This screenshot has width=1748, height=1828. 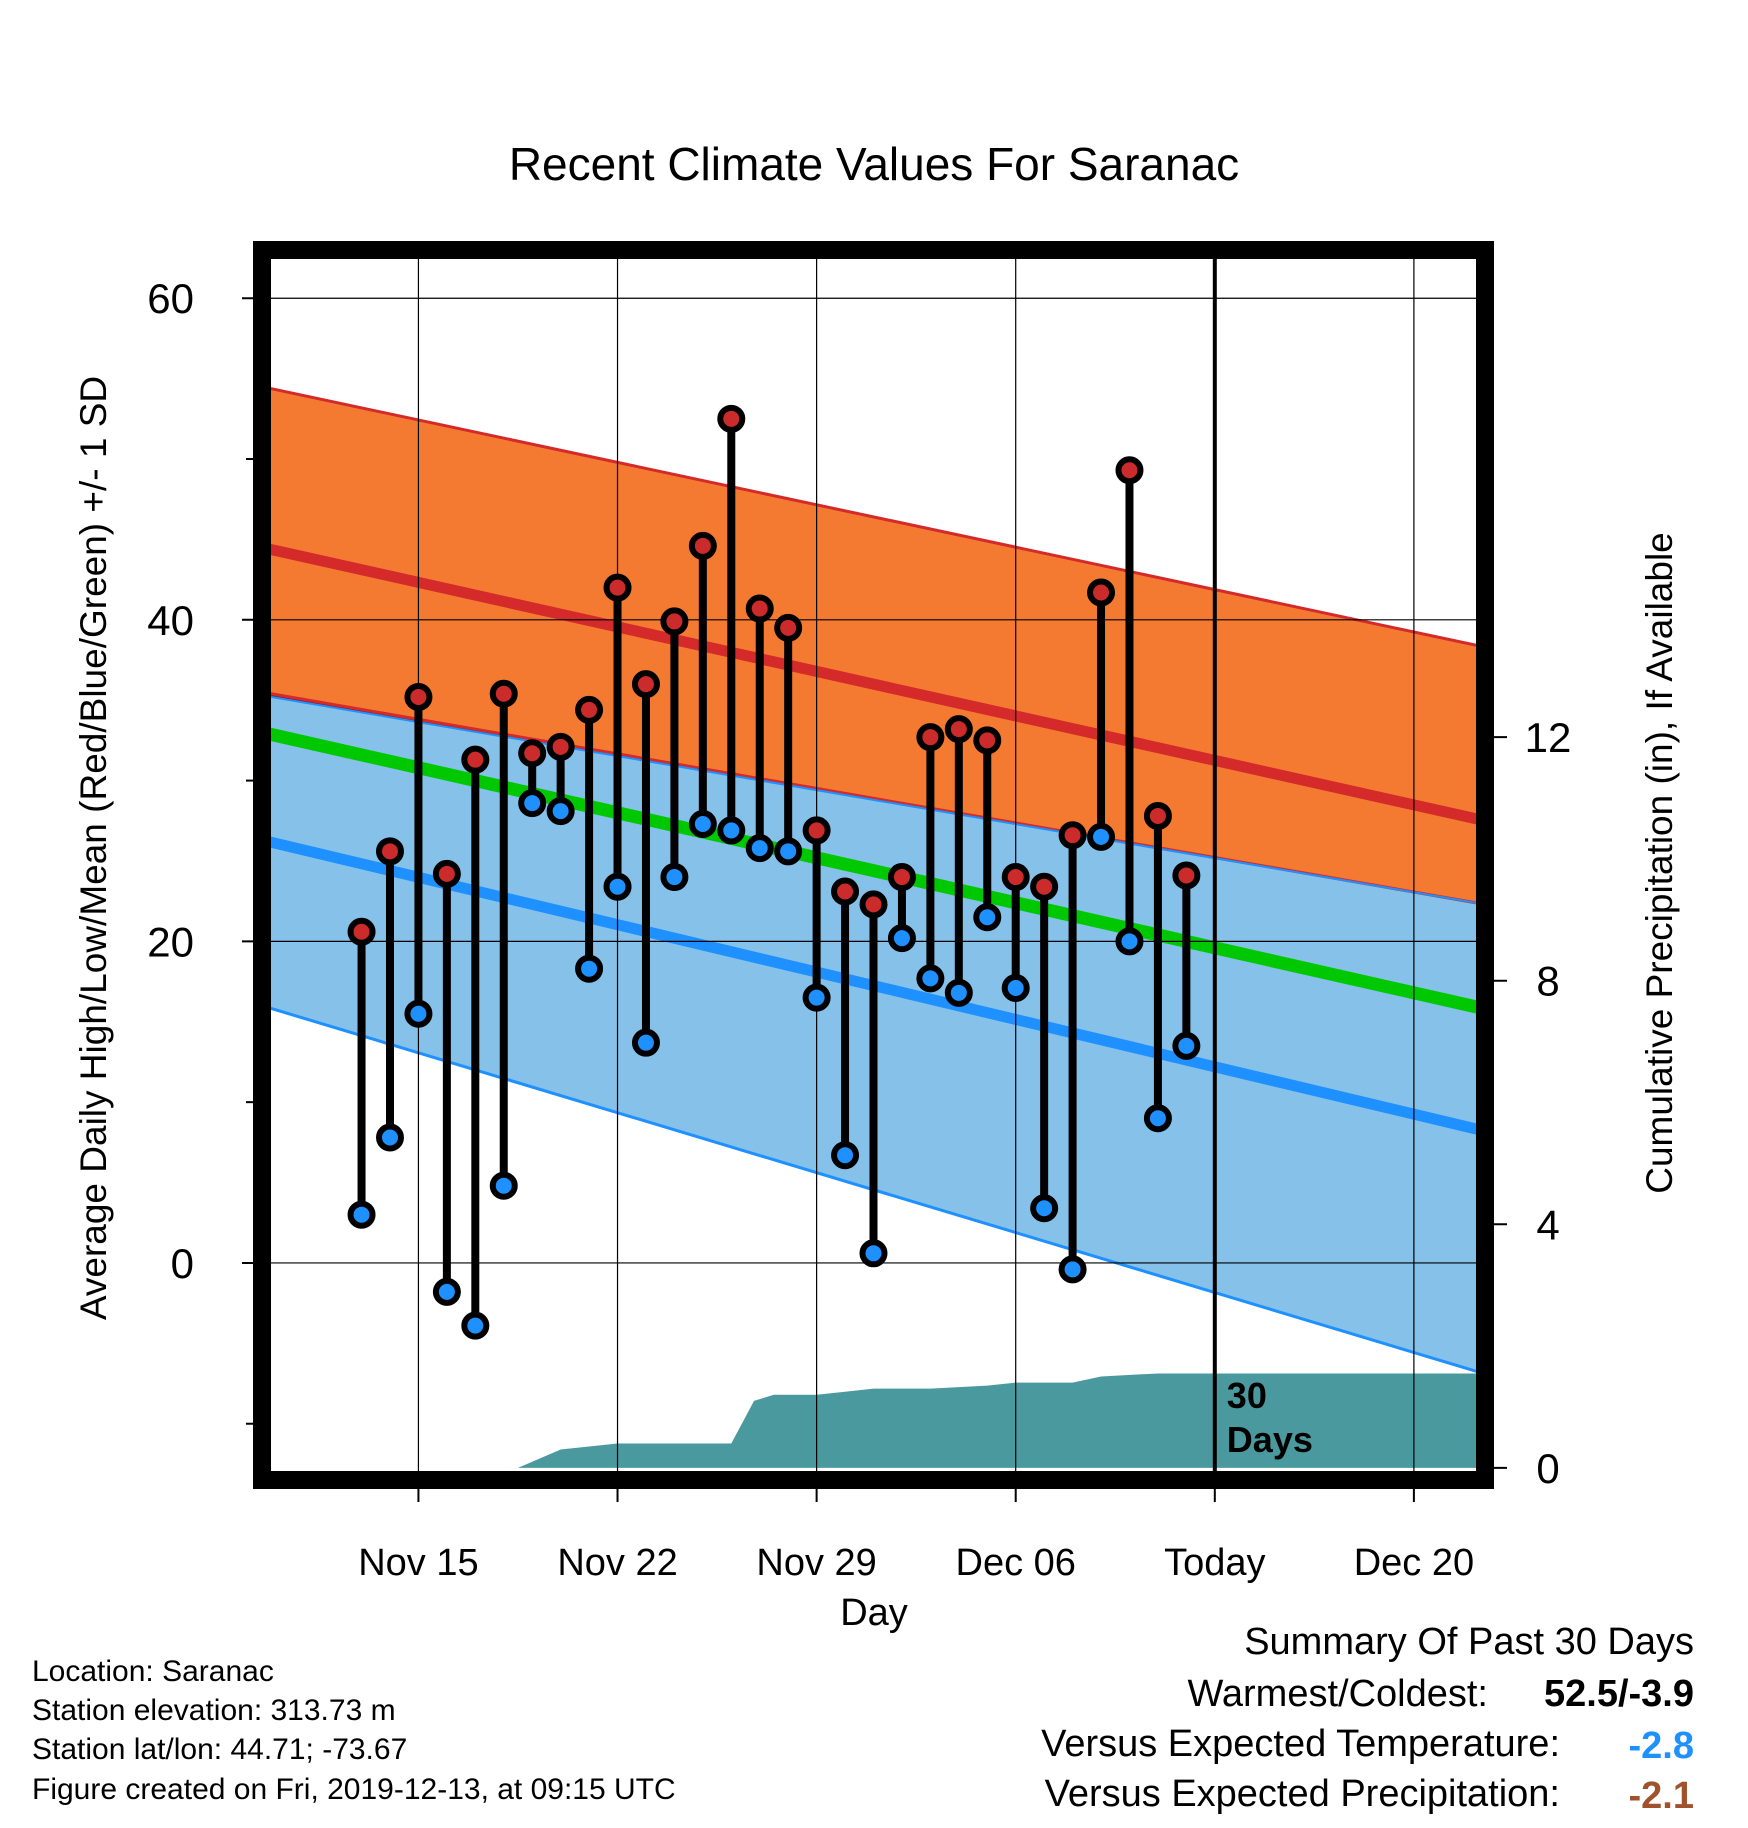 I want to click on summary-temp-value: -2.8, so click(x=1661, y=1746).